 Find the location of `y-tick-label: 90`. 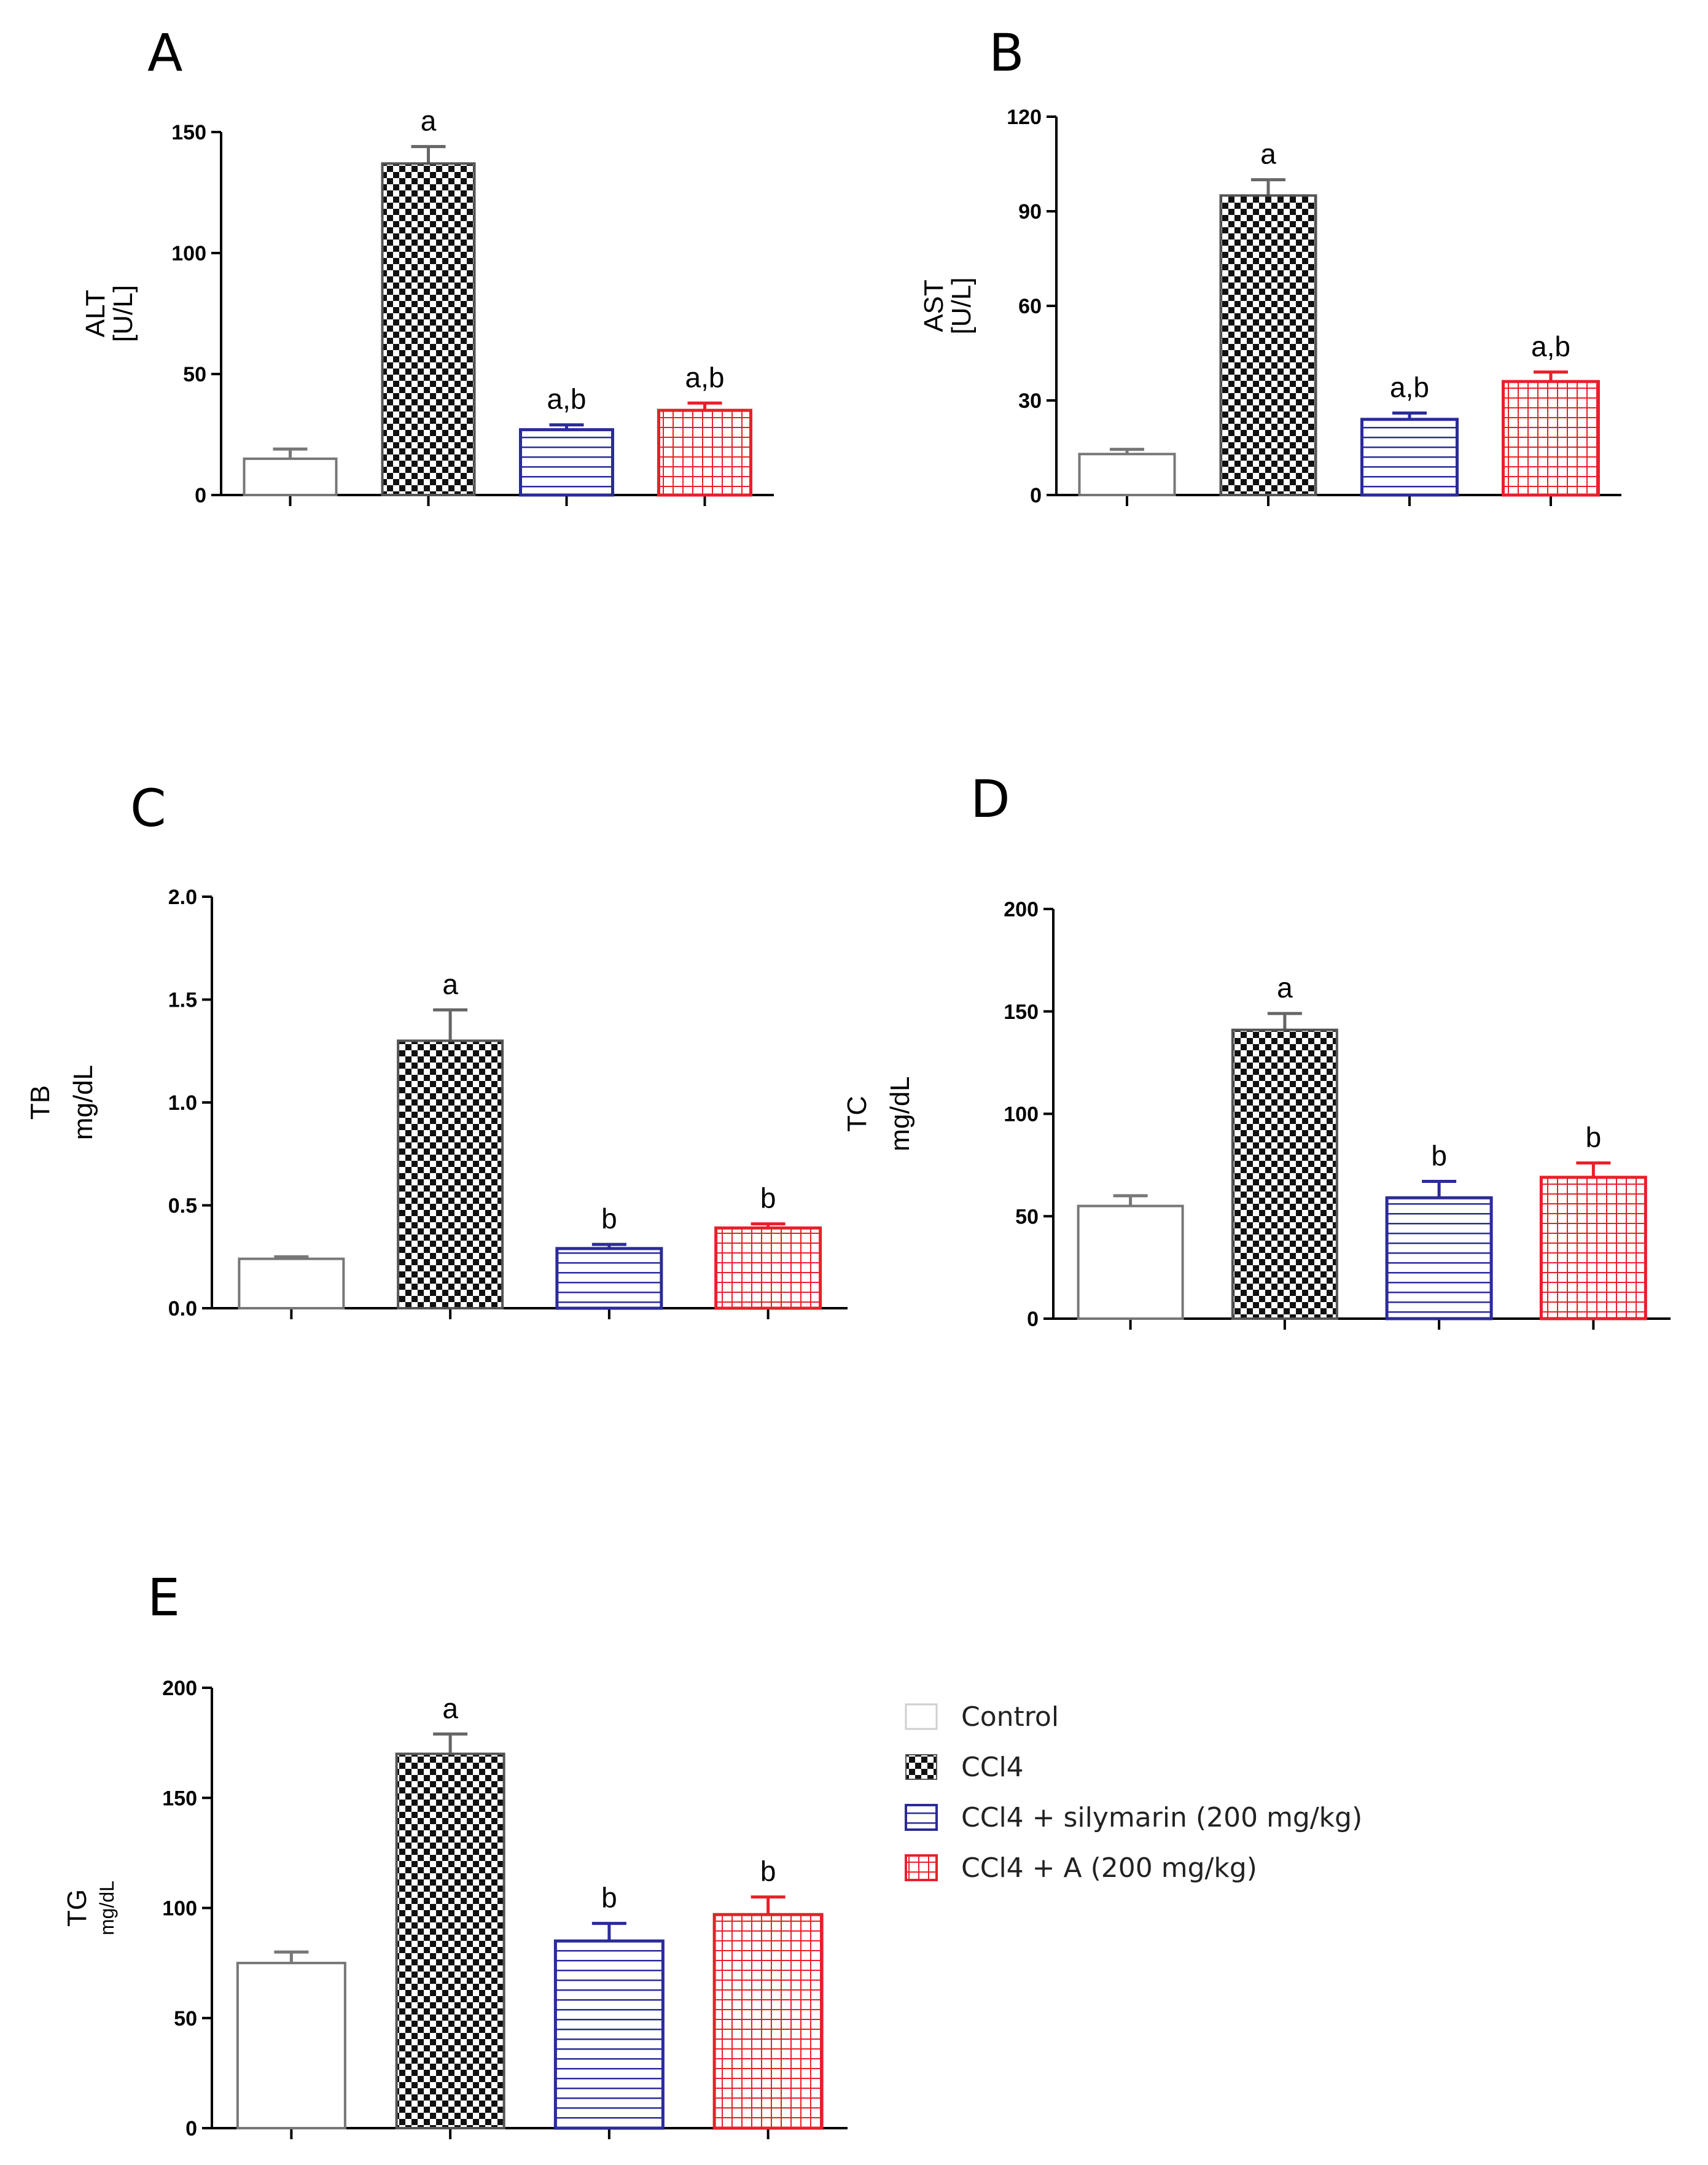

y-tick-label: 90 is located at coordinates (1030, 212).